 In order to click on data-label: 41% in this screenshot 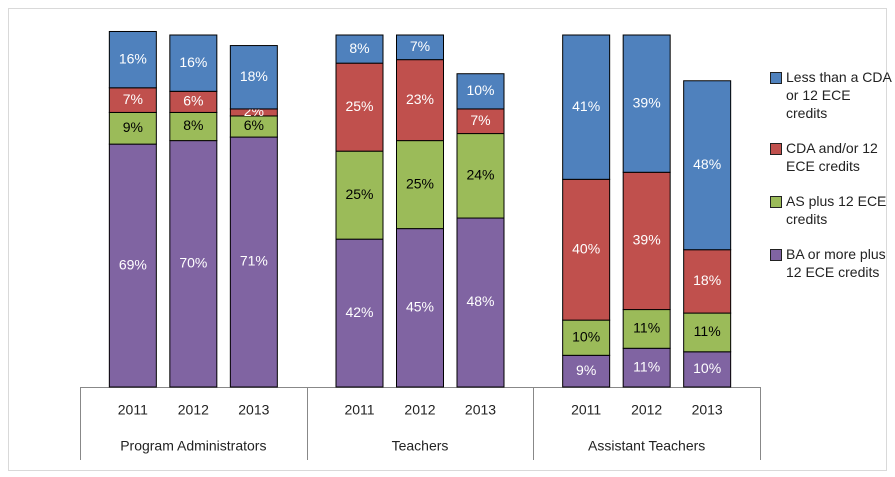, I will do `click(586, 106)`.